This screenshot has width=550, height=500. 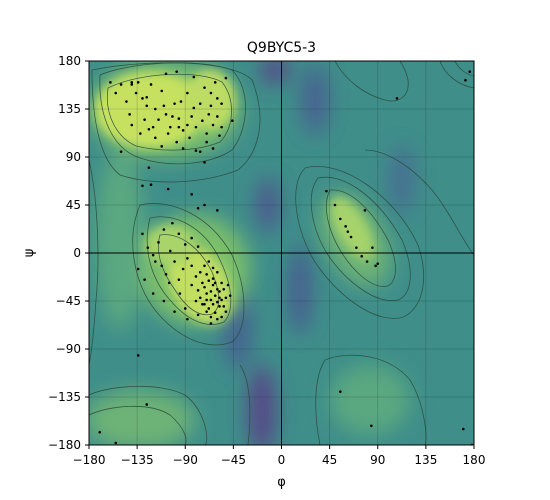 What do you see at coordinates (425, 460) in the screenshot?
I see `x-tick-label: 135` at bounding box center [425, 460].